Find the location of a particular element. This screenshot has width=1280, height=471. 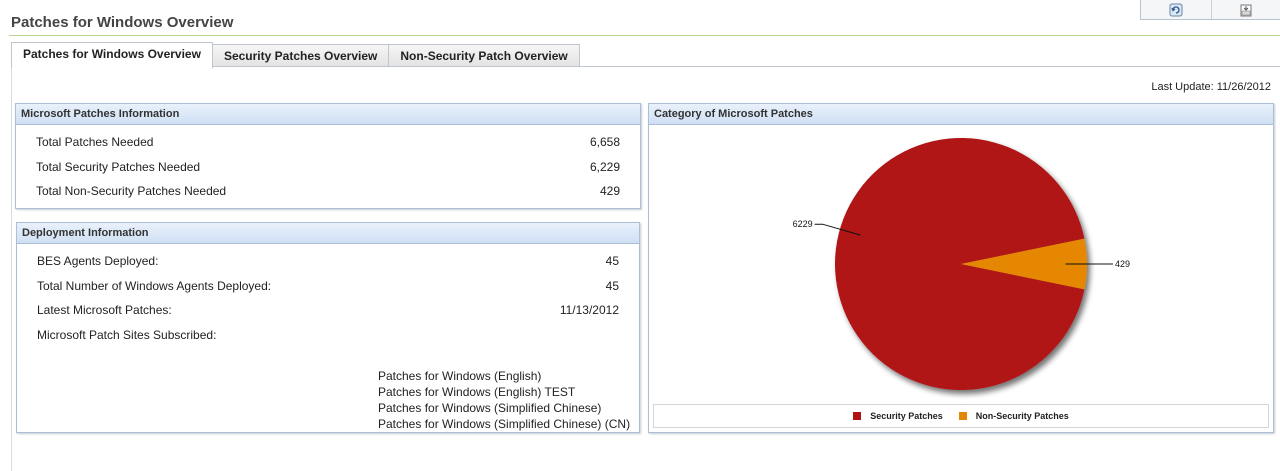

legend-item: Security Patches is located at coordinates (898, 416).